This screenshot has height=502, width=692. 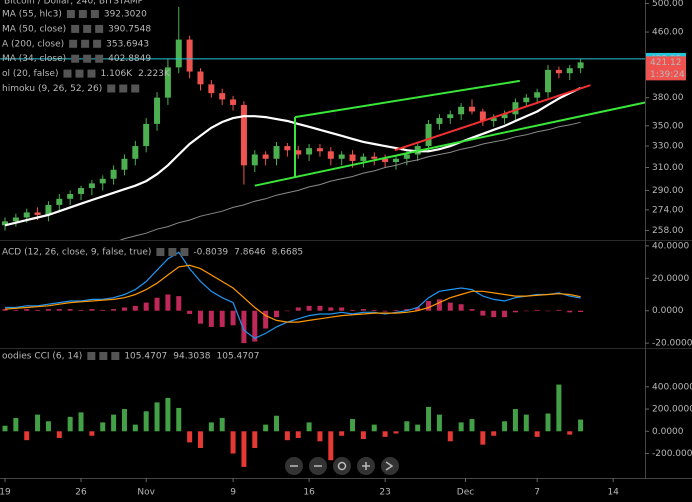 I want to click on legend-value: 2.223K, so click(x=154, y=74).